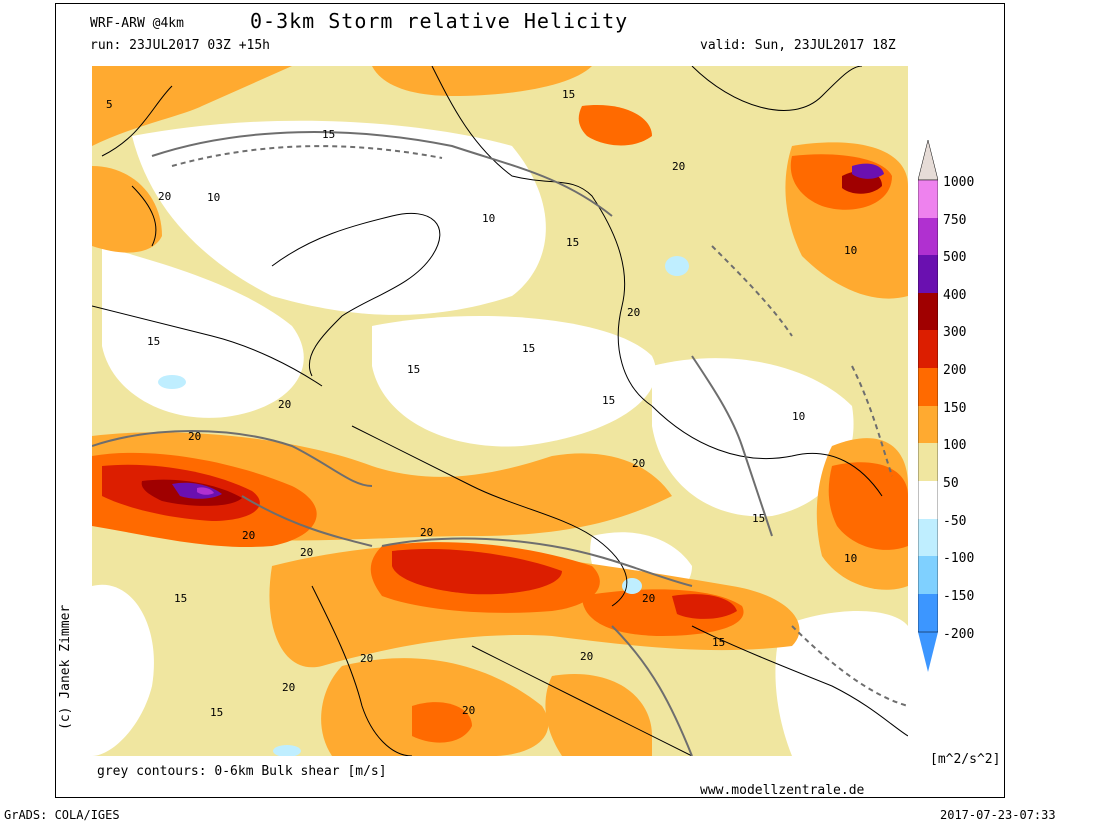  What do you see at coordinates (955, 220) in the screenshot?
I see `colorbar-label: 750` at bounding box center [955, 220].